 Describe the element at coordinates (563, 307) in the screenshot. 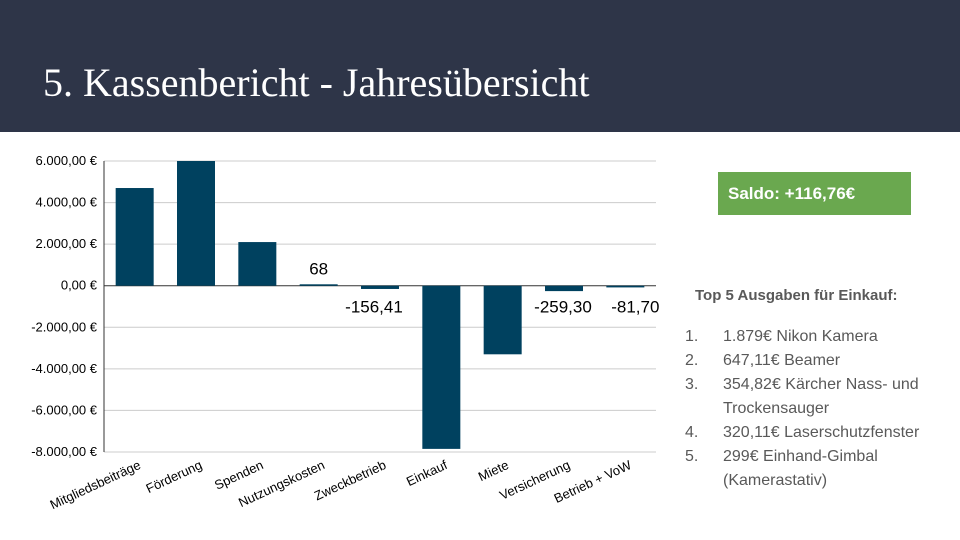

I see `data-label: -259,30` at that location.